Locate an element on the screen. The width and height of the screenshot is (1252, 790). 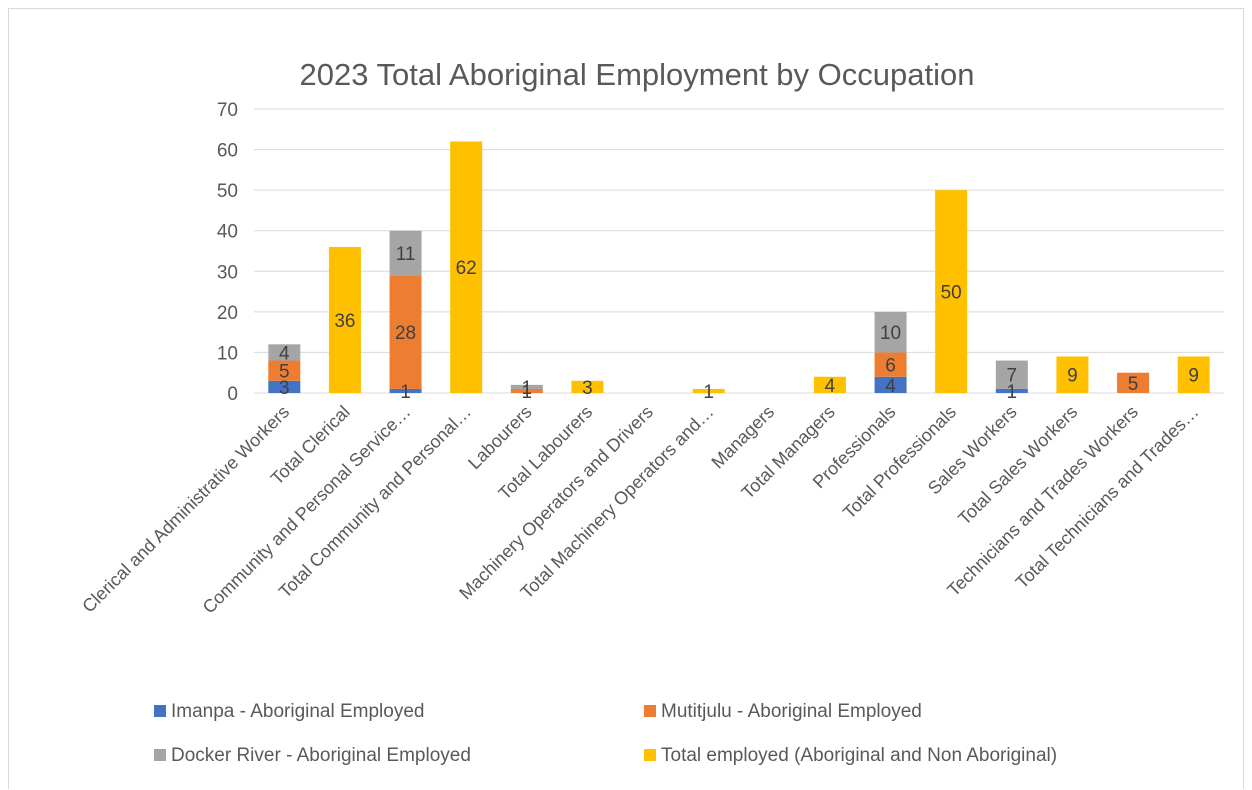
legend-item: Mutitjulu - Aboriginal Employed is located at coordinates (783, 711).